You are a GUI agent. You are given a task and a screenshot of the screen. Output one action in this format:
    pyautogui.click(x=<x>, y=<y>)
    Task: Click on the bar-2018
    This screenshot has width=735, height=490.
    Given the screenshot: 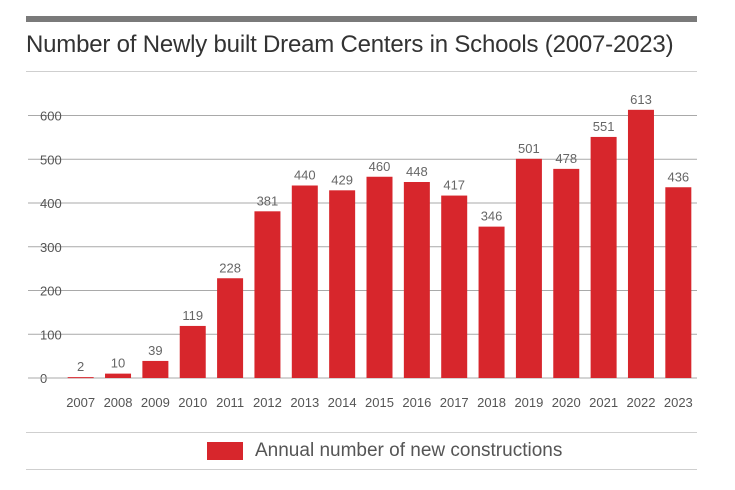 What is the action you would take?
    pyautogui.click(x=491, y=302)
    